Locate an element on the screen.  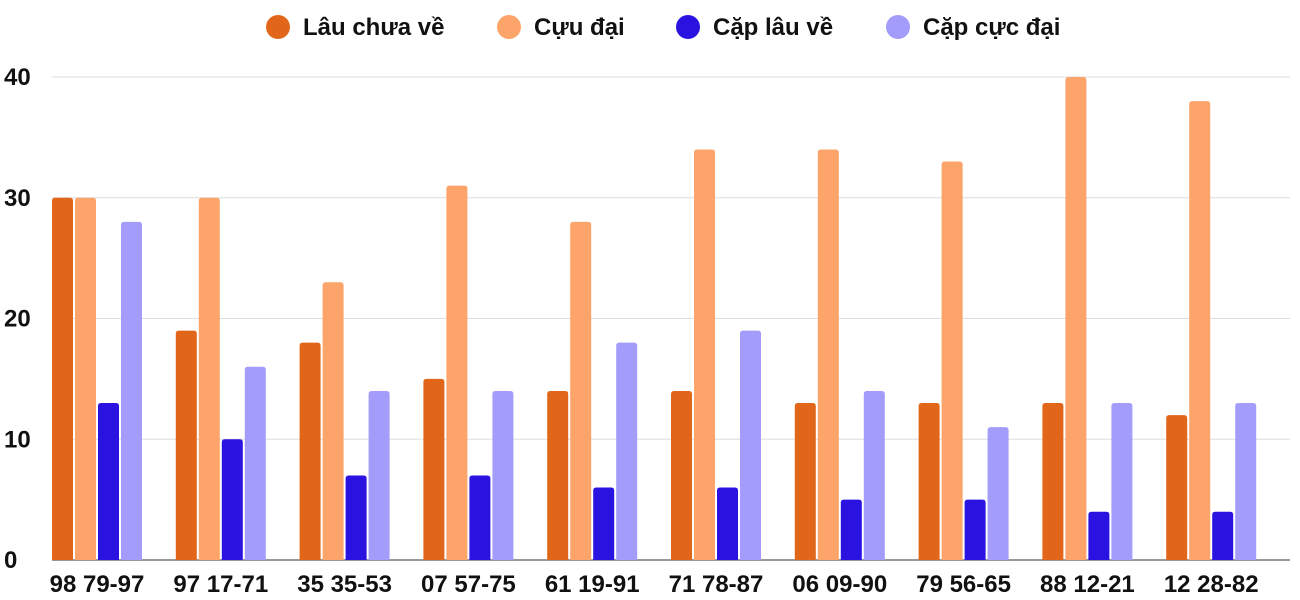
x-tick-label: 61 19-91 is located at coordinates (592, 584).